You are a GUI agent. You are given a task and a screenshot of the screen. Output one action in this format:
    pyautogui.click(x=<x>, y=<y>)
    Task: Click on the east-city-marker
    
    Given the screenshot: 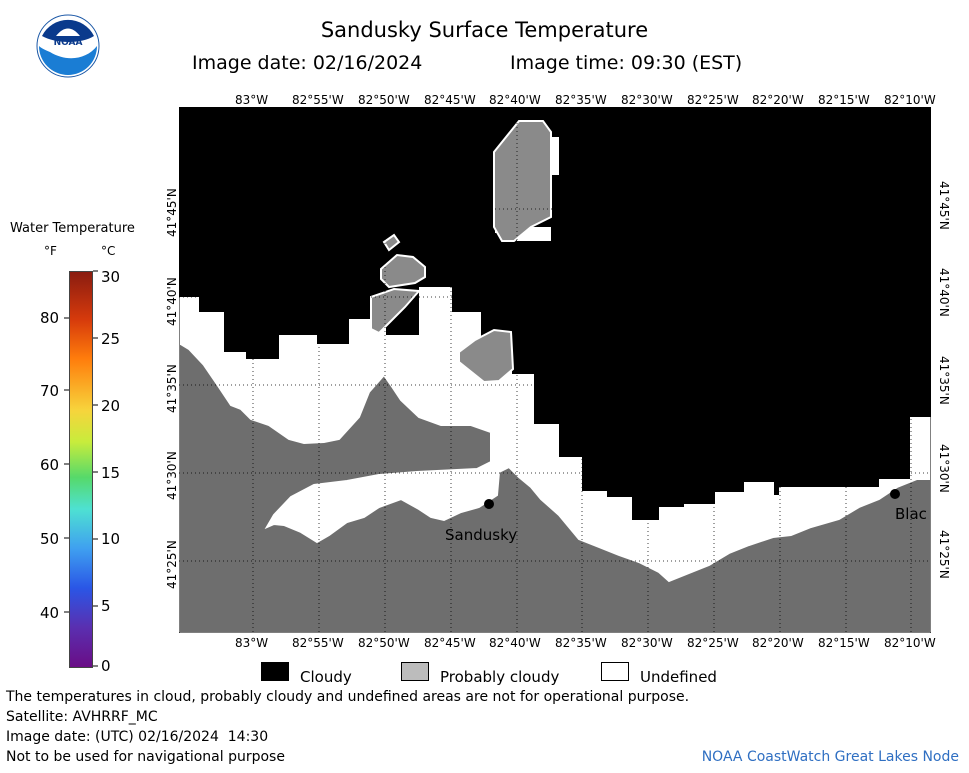 What is the action you would take?
    pyautogui.click(x=895, y=494)
    